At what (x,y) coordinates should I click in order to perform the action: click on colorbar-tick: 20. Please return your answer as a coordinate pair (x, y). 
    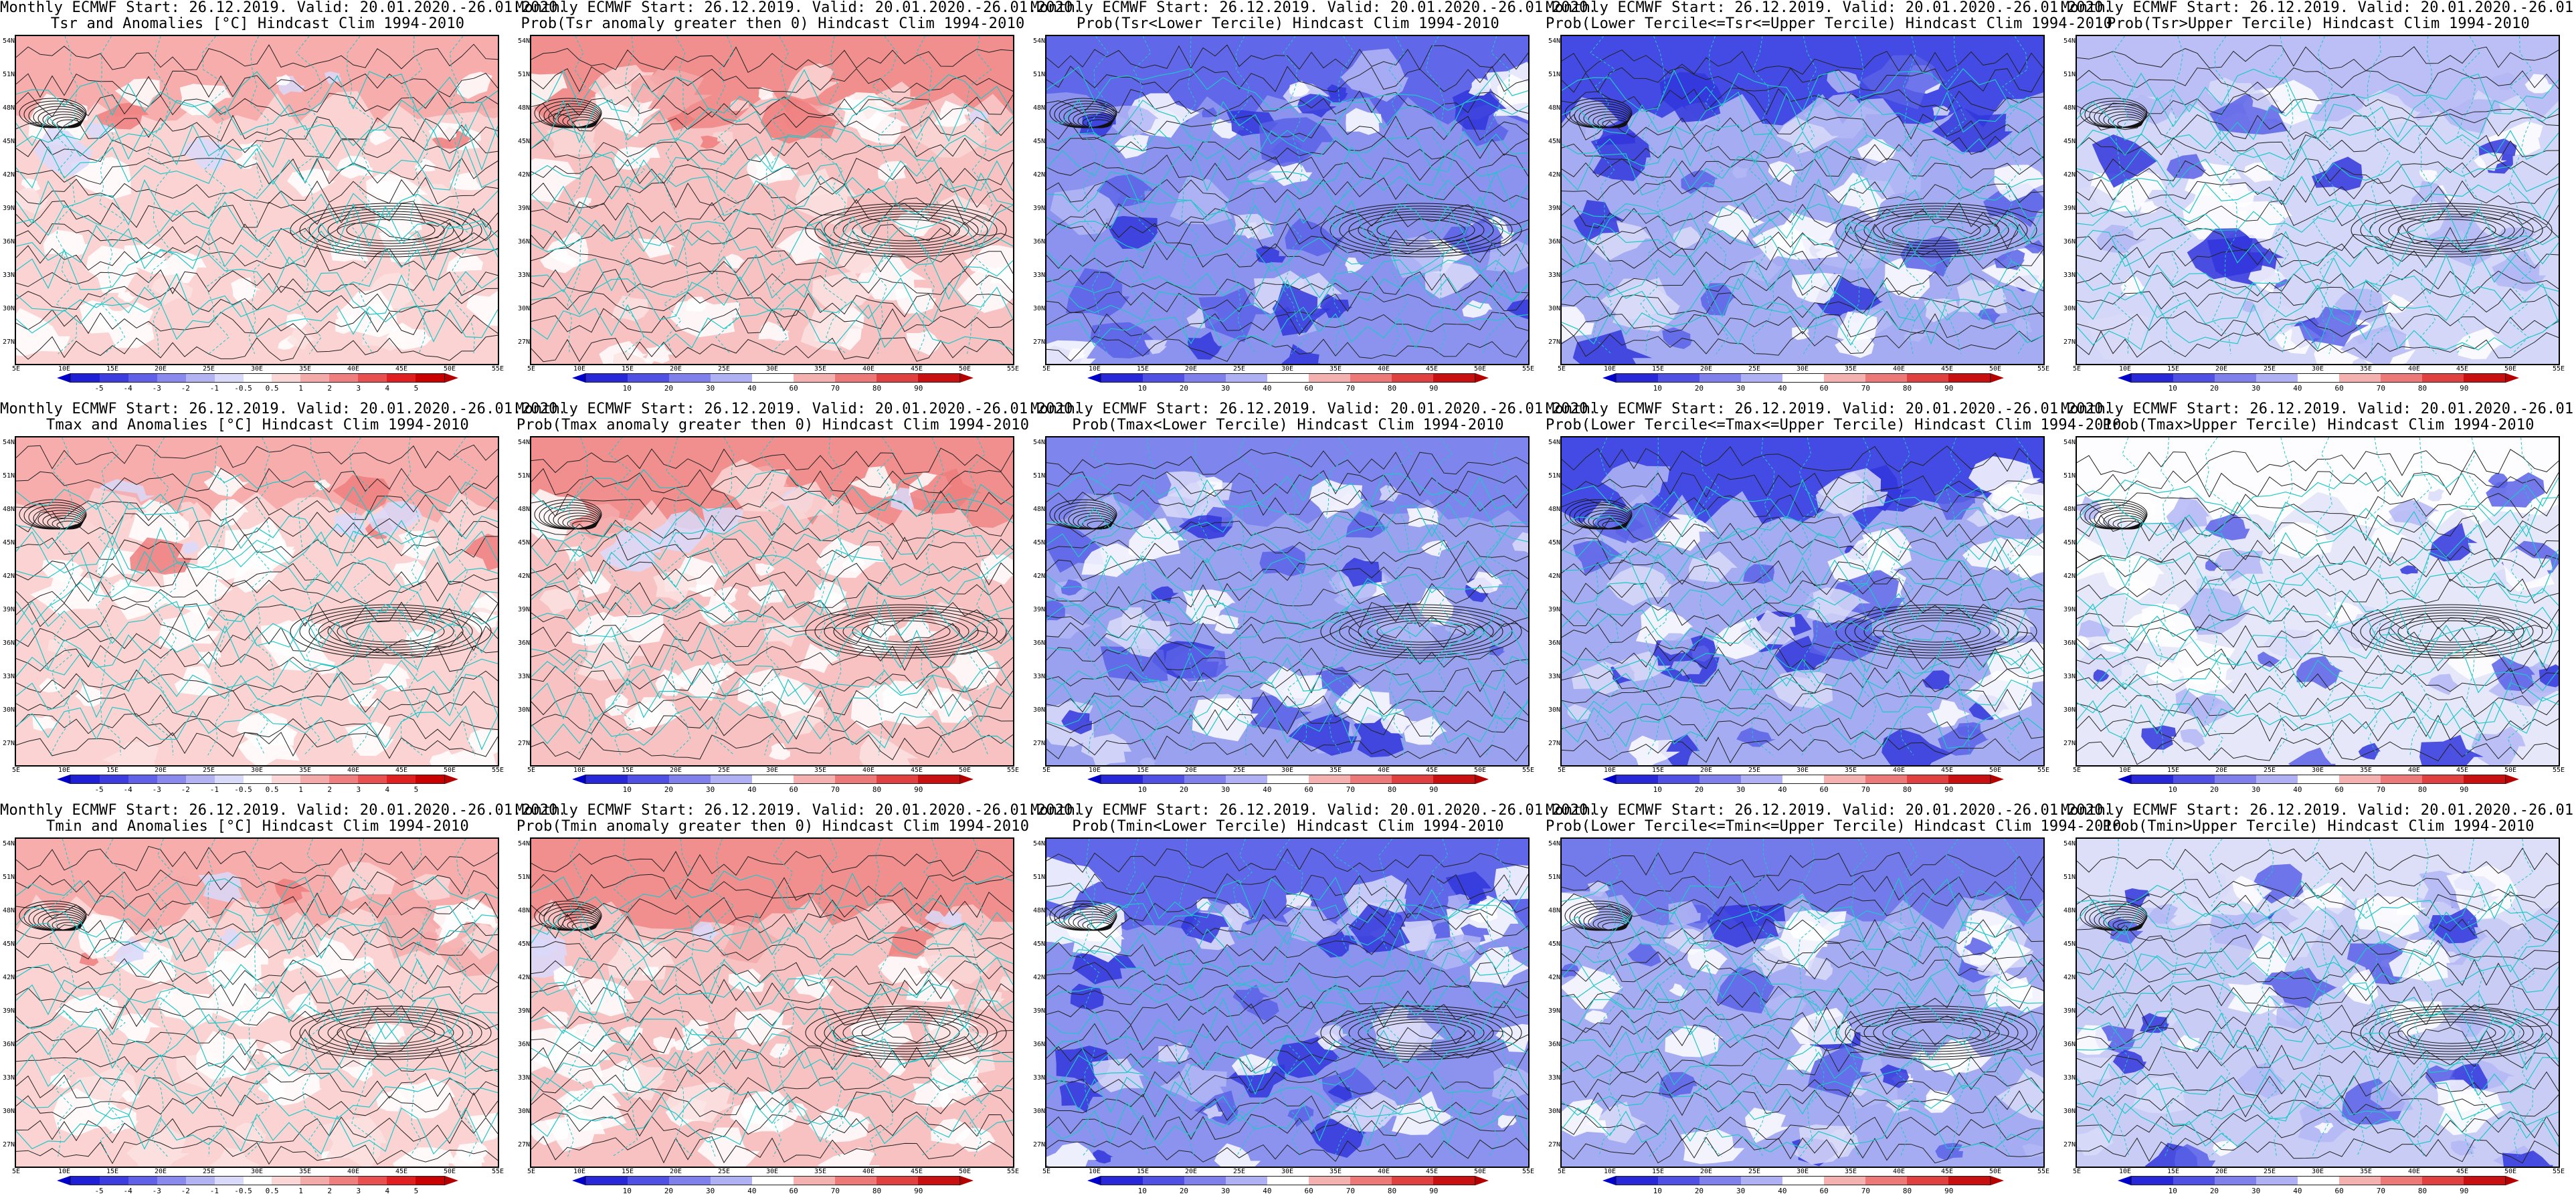
    Looking at the image, I should click on (1184, 388).